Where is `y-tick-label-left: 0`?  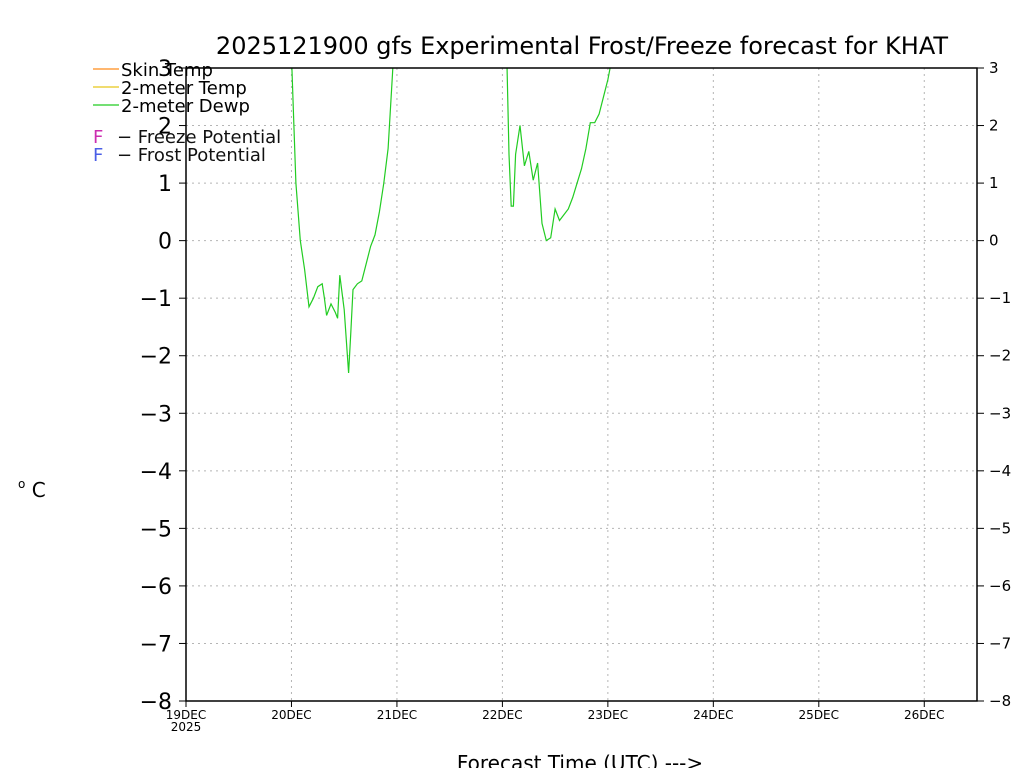
y-tick-label-left: 0 is located at coordinates (165, 242).